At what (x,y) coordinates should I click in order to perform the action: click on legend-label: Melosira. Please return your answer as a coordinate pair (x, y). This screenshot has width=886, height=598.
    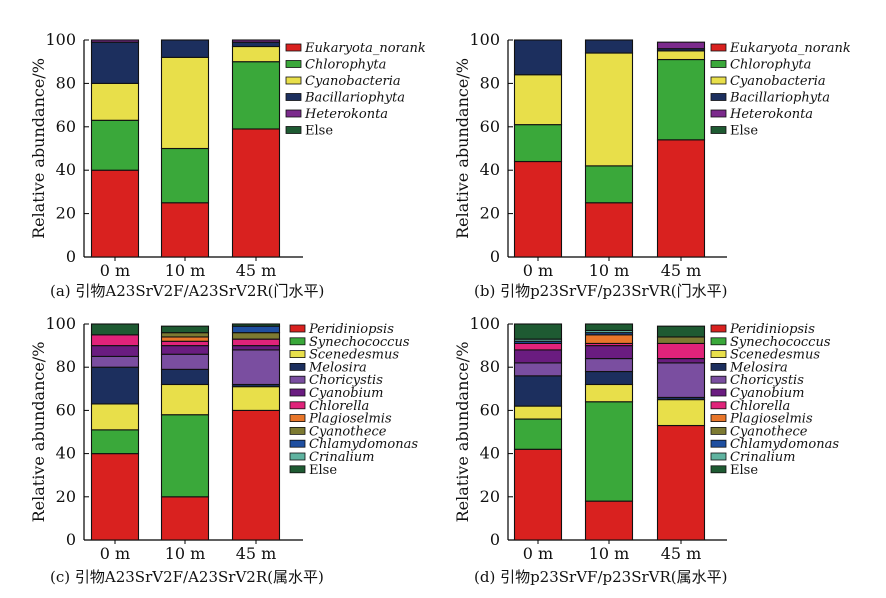
    Looking at the image, I should click on (337, 367).